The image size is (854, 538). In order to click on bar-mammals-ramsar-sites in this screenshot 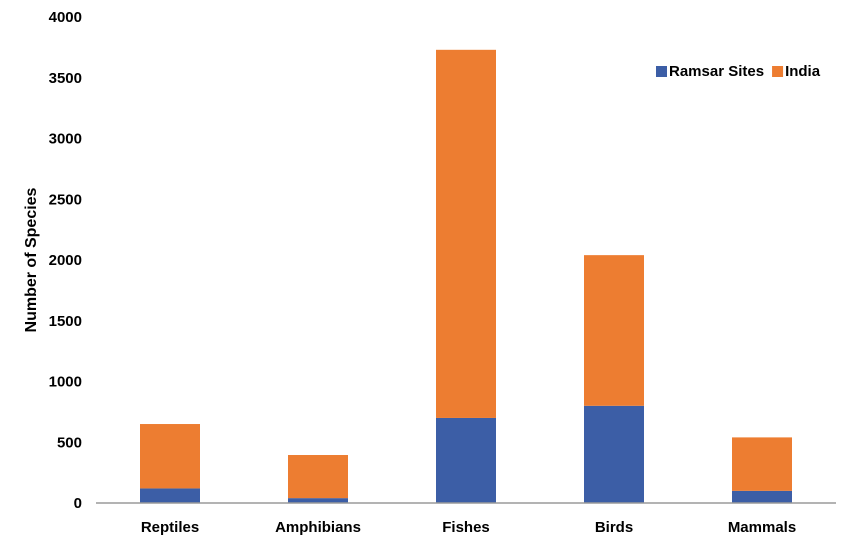, I will do `click(762, 496)`.